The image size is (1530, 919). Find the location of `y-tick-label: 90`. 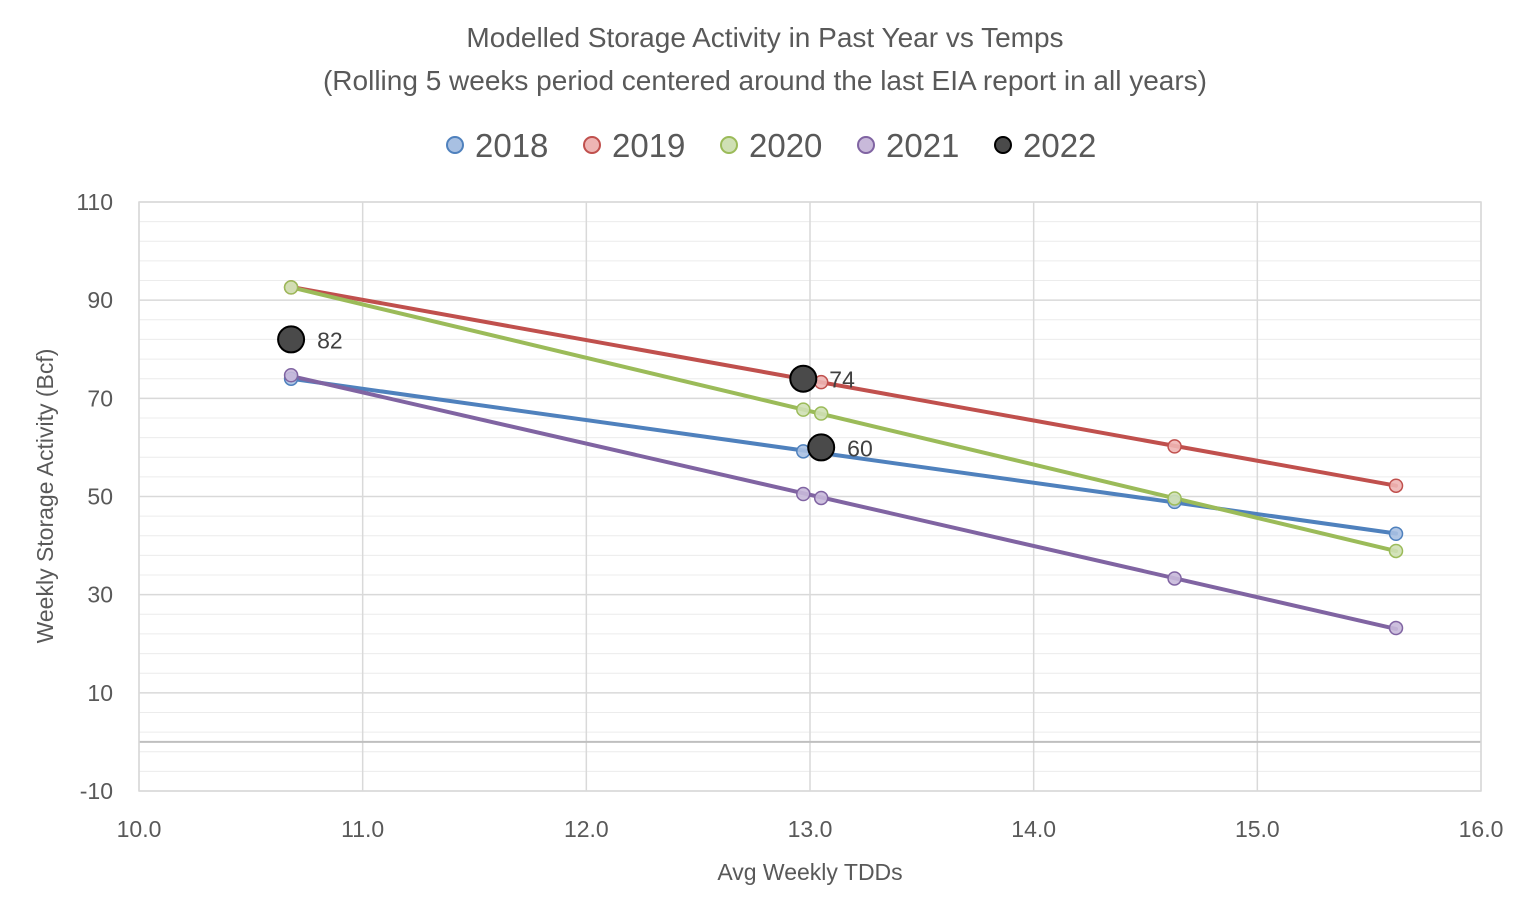

y-tick-label: 90 is located at coordinates (100, 300).